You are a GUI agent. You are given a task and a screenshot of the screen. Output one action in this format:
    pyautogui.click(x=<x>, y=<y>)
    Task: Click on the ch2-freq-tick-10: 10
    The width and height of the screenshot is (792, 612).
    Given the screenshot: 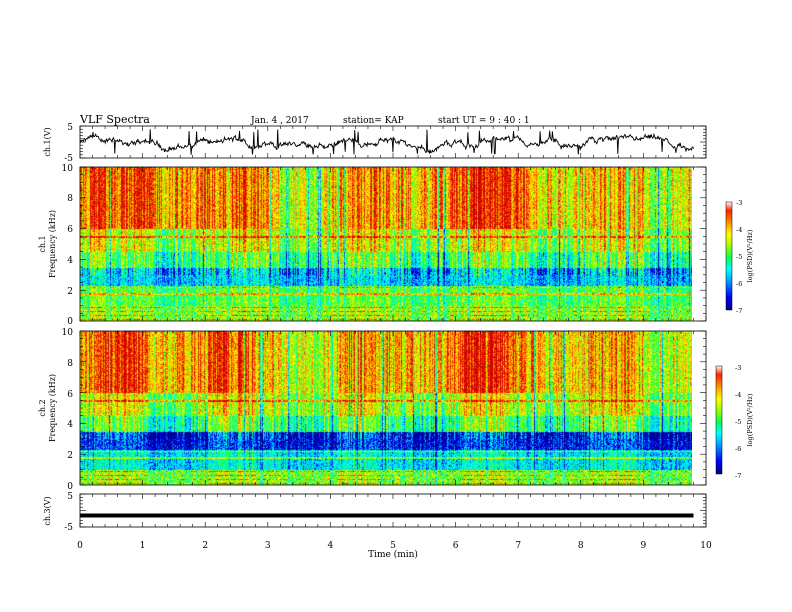 What is the action you would take?
    pyautogui.click(x=68, y=333)
    